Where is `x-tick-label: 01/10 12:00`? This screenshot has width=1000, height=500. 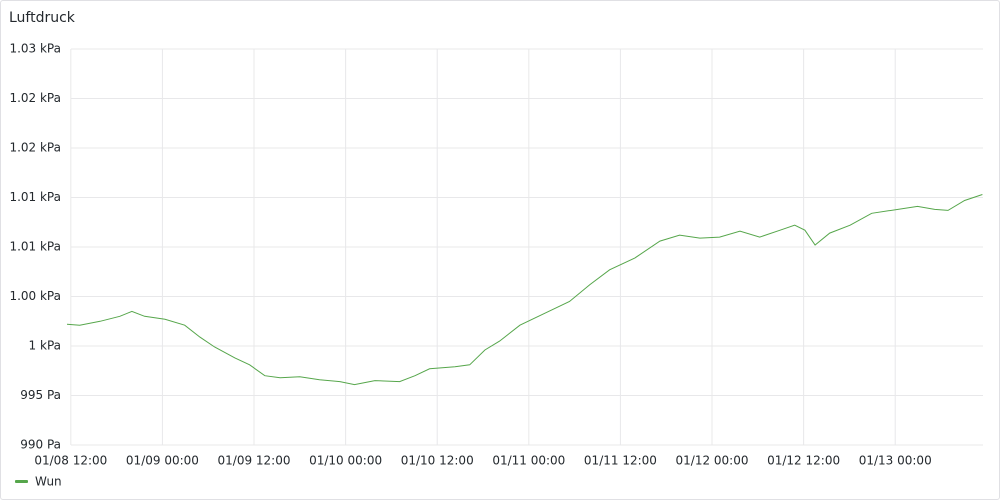 x-tick-label: 01/10 12:00 is located at coordinates (437, 461).